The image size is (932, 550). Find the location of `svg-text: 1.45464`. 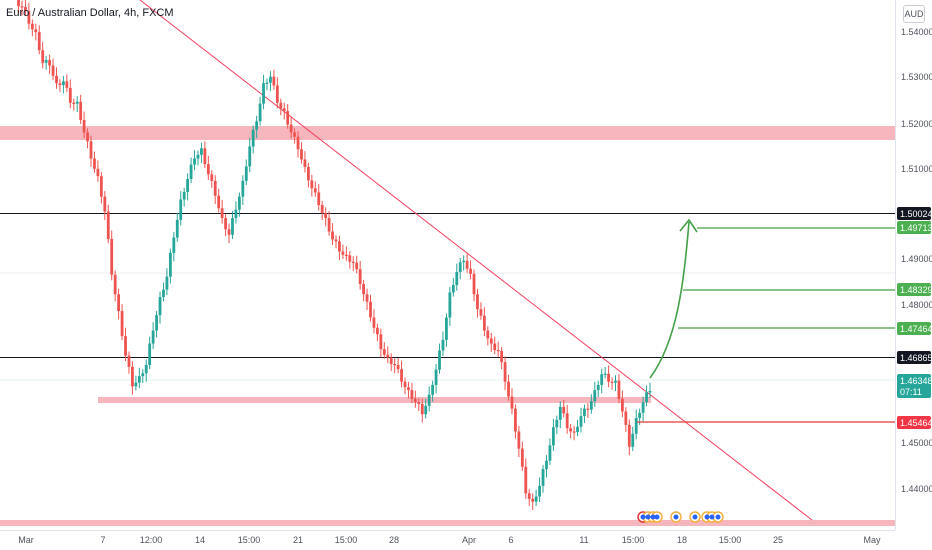

svg-text: 1.45464 is located at coordinates (916, 423).